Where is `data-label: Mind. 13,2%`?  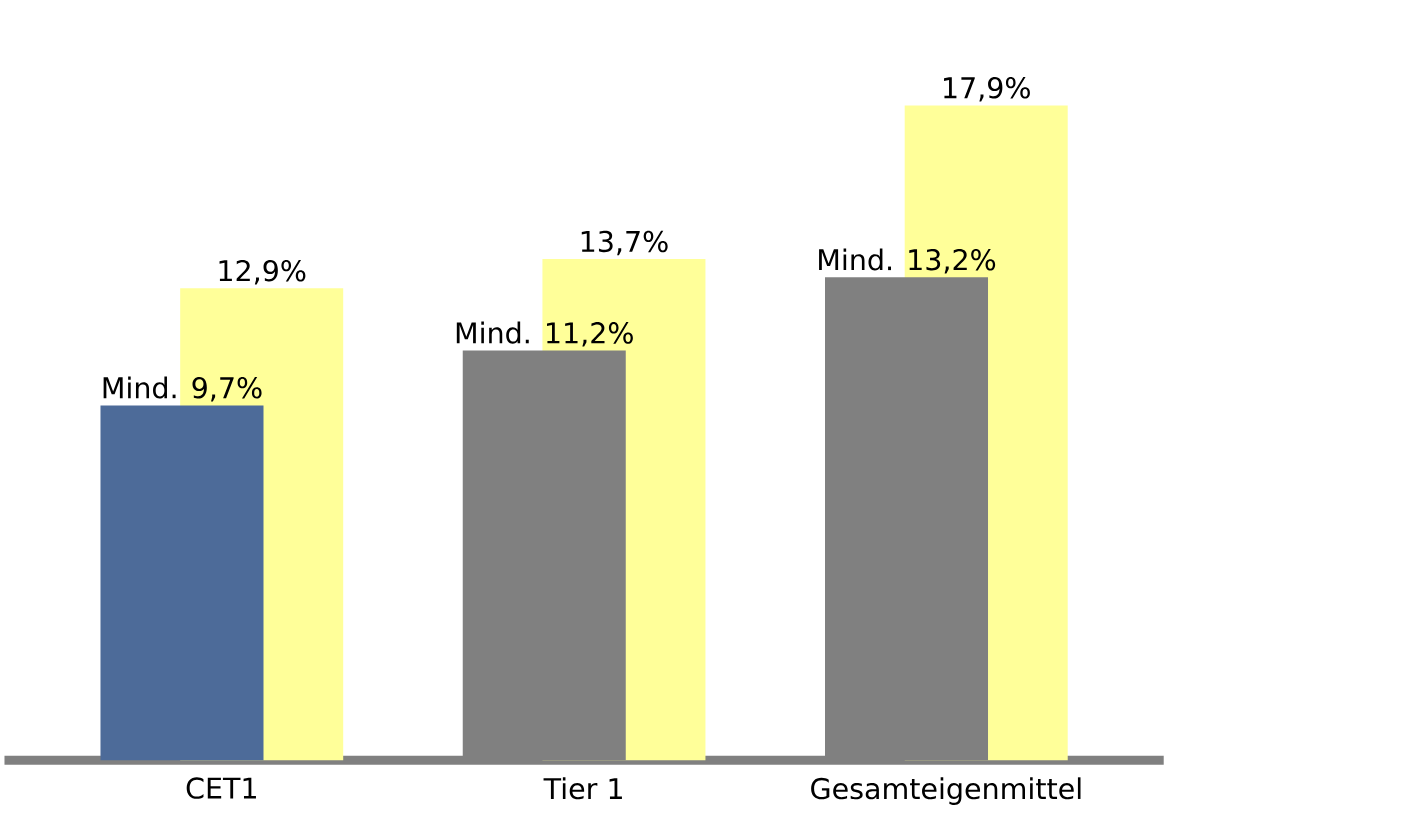
data-label: Mind. 13,2% is located at coordinates (907, 261).